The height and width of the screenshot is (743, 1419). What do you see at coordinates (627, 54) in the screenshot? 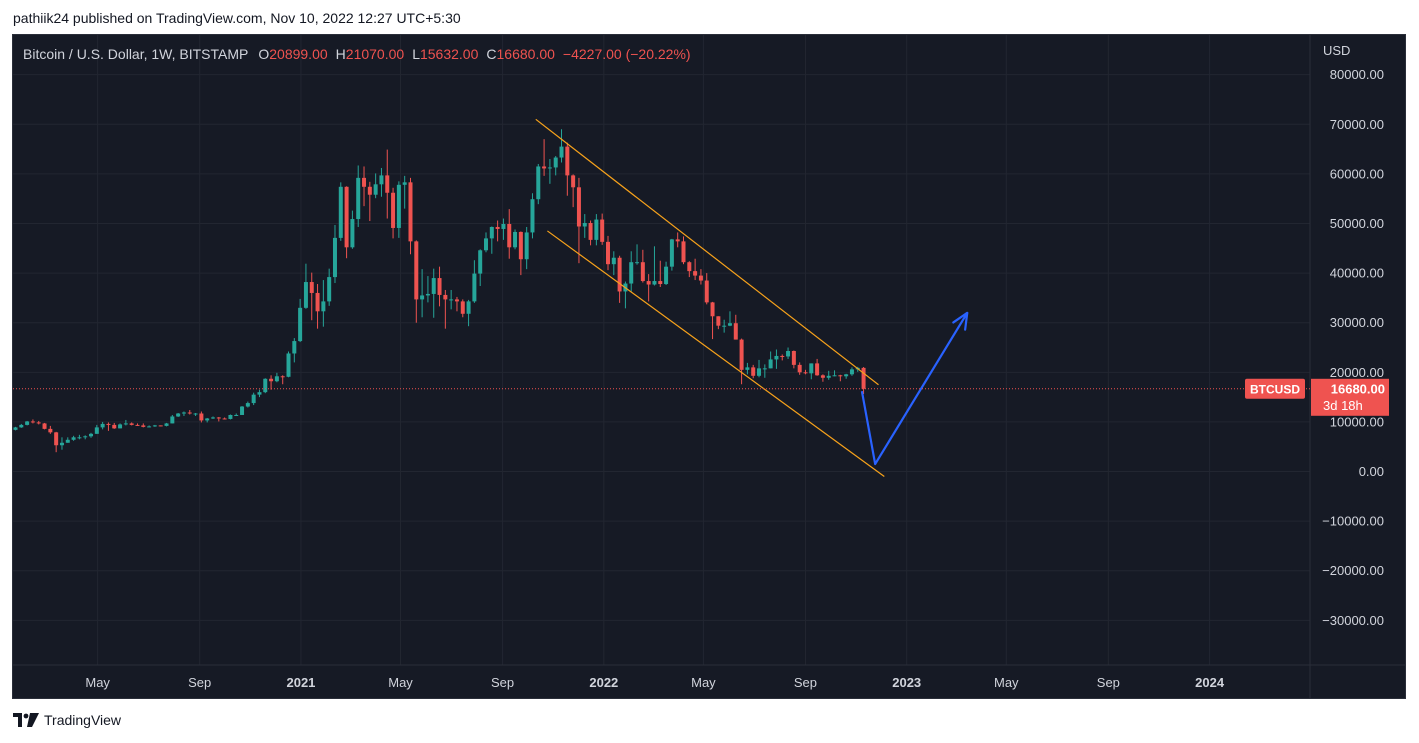
I see `legend-change: −4227.00 (−20.22%)` at bounding box center [627, 54].